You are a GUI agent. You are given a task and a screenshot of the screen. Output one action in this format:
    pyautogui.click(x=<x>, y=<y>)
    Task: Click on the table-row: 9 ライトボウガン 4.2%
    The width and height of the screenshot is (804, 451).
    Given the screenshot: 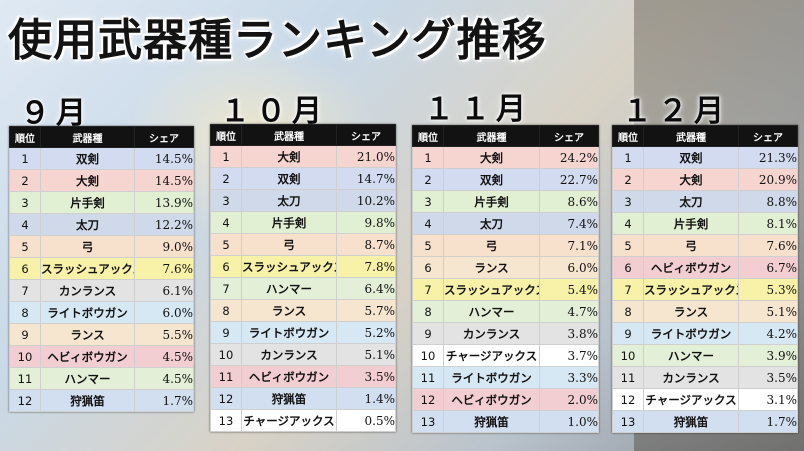 What is the action you would take?
    pyautogui.click(x=705, y=333)
    